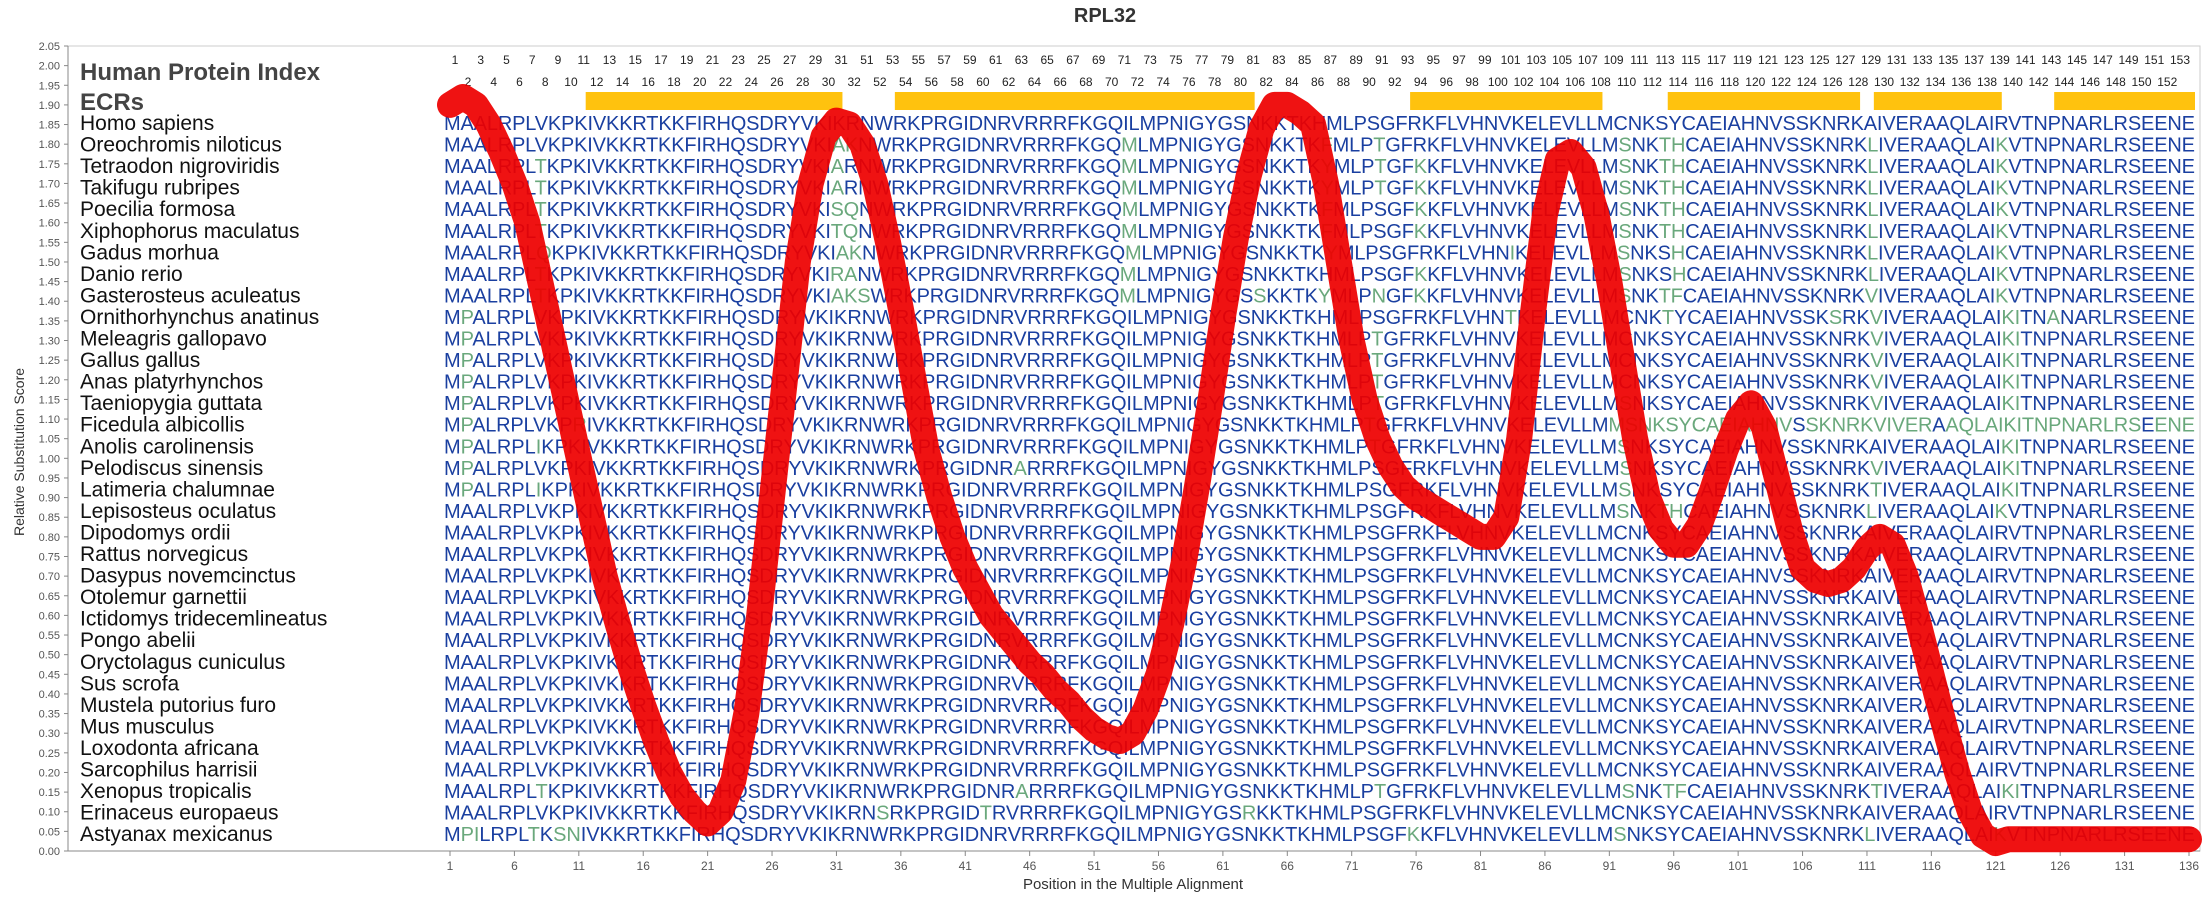  What do you see at coordinates (2090, 82) in the screenshot?
I see `protein-index-label: 146` at bounding box center [2090, 82].